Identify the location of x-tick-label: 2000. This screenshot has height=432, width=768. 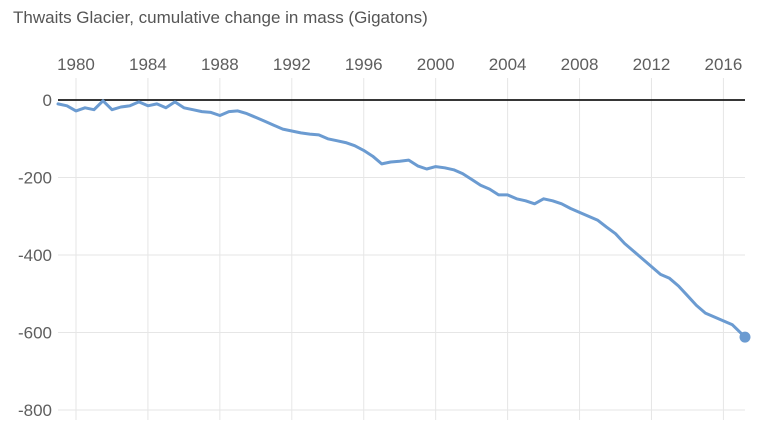
(436, 64).